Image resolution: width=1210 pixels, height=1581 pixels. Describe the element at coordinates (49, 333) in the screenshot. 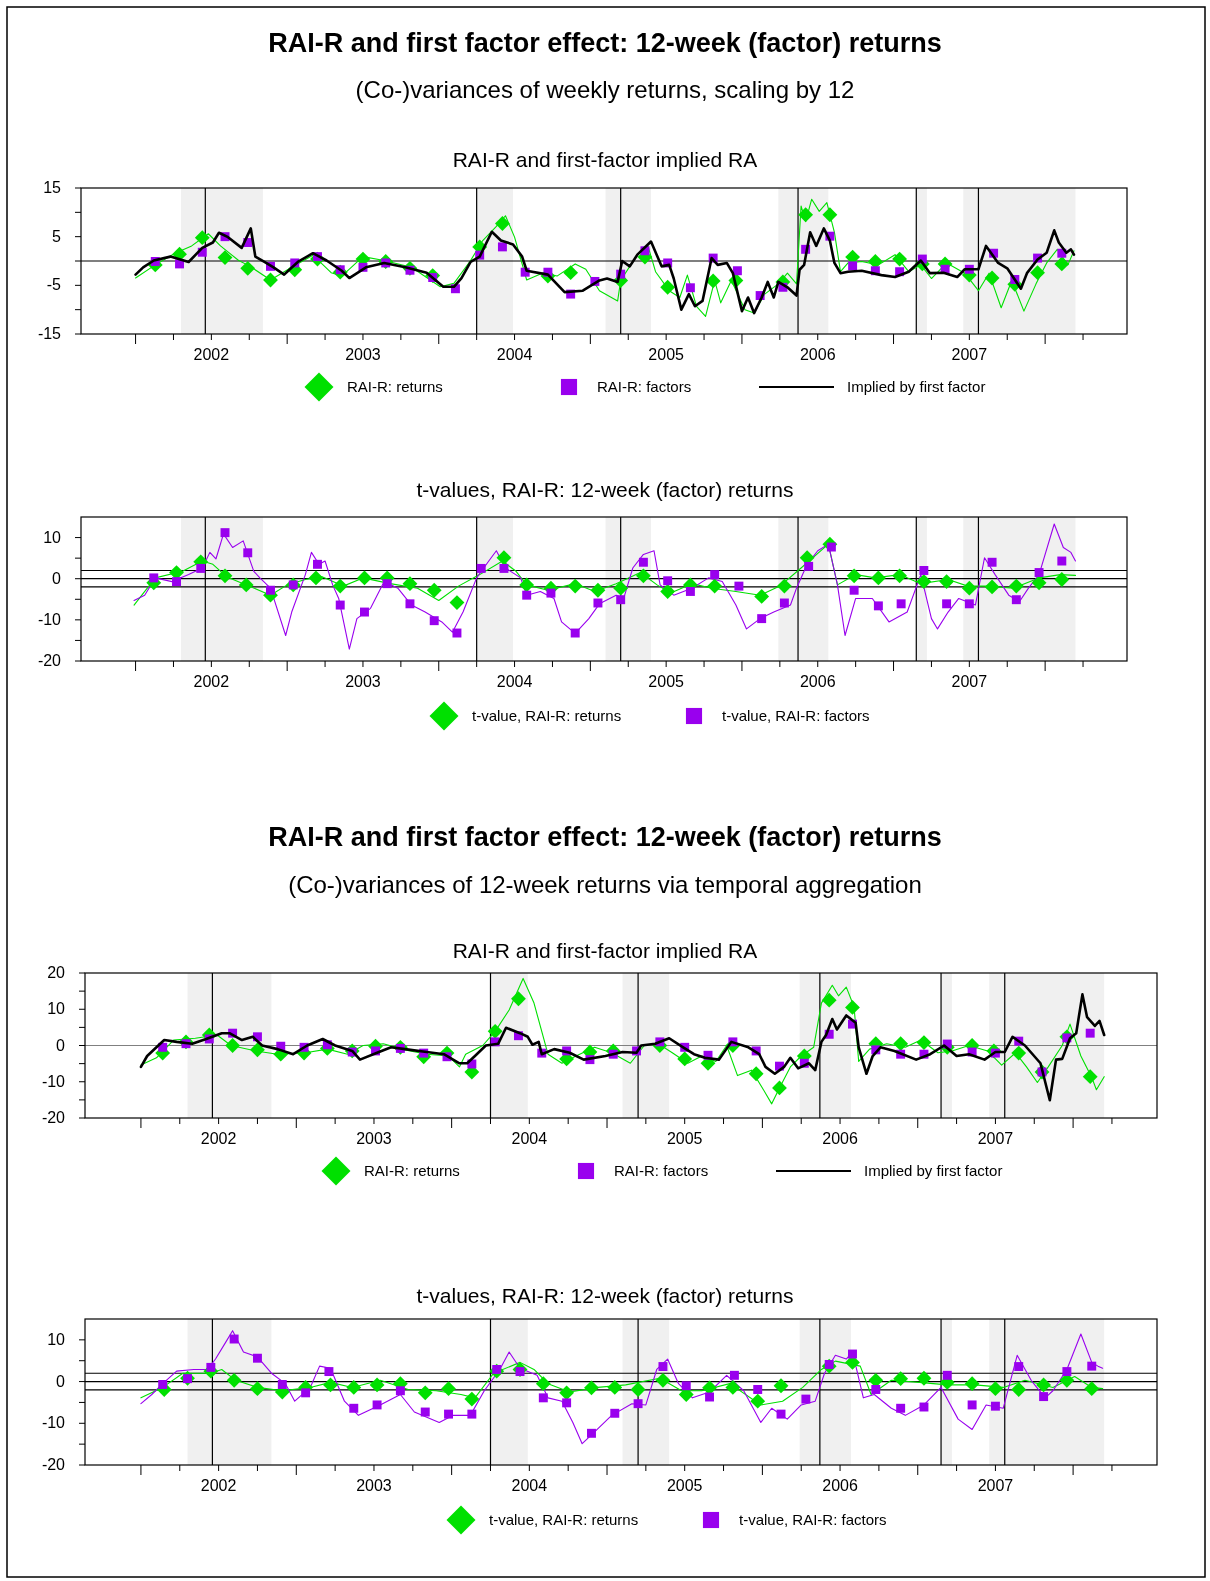

I see `y-tick-label: -15` at that location.